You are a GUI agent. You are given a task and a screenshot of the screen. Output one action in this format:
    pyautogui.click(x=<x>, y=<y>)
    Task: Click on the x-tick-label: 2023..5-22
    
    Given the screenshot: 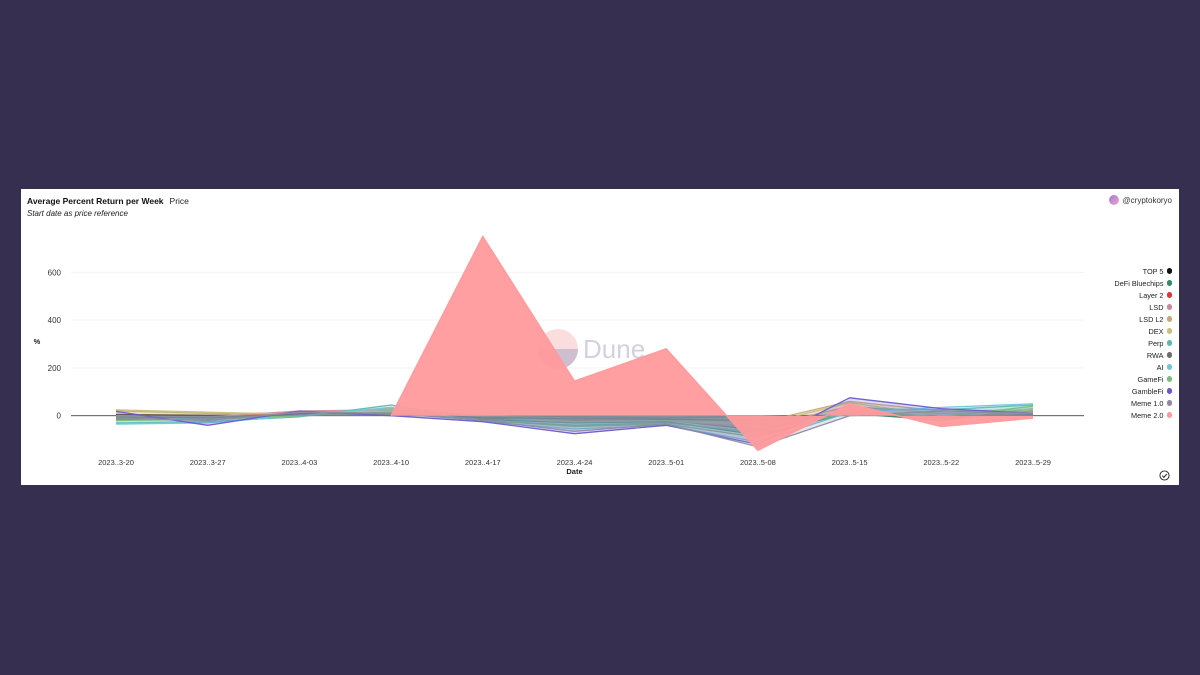 What is the action you would take?
    pyautogui.click(x=941, y=462)
    